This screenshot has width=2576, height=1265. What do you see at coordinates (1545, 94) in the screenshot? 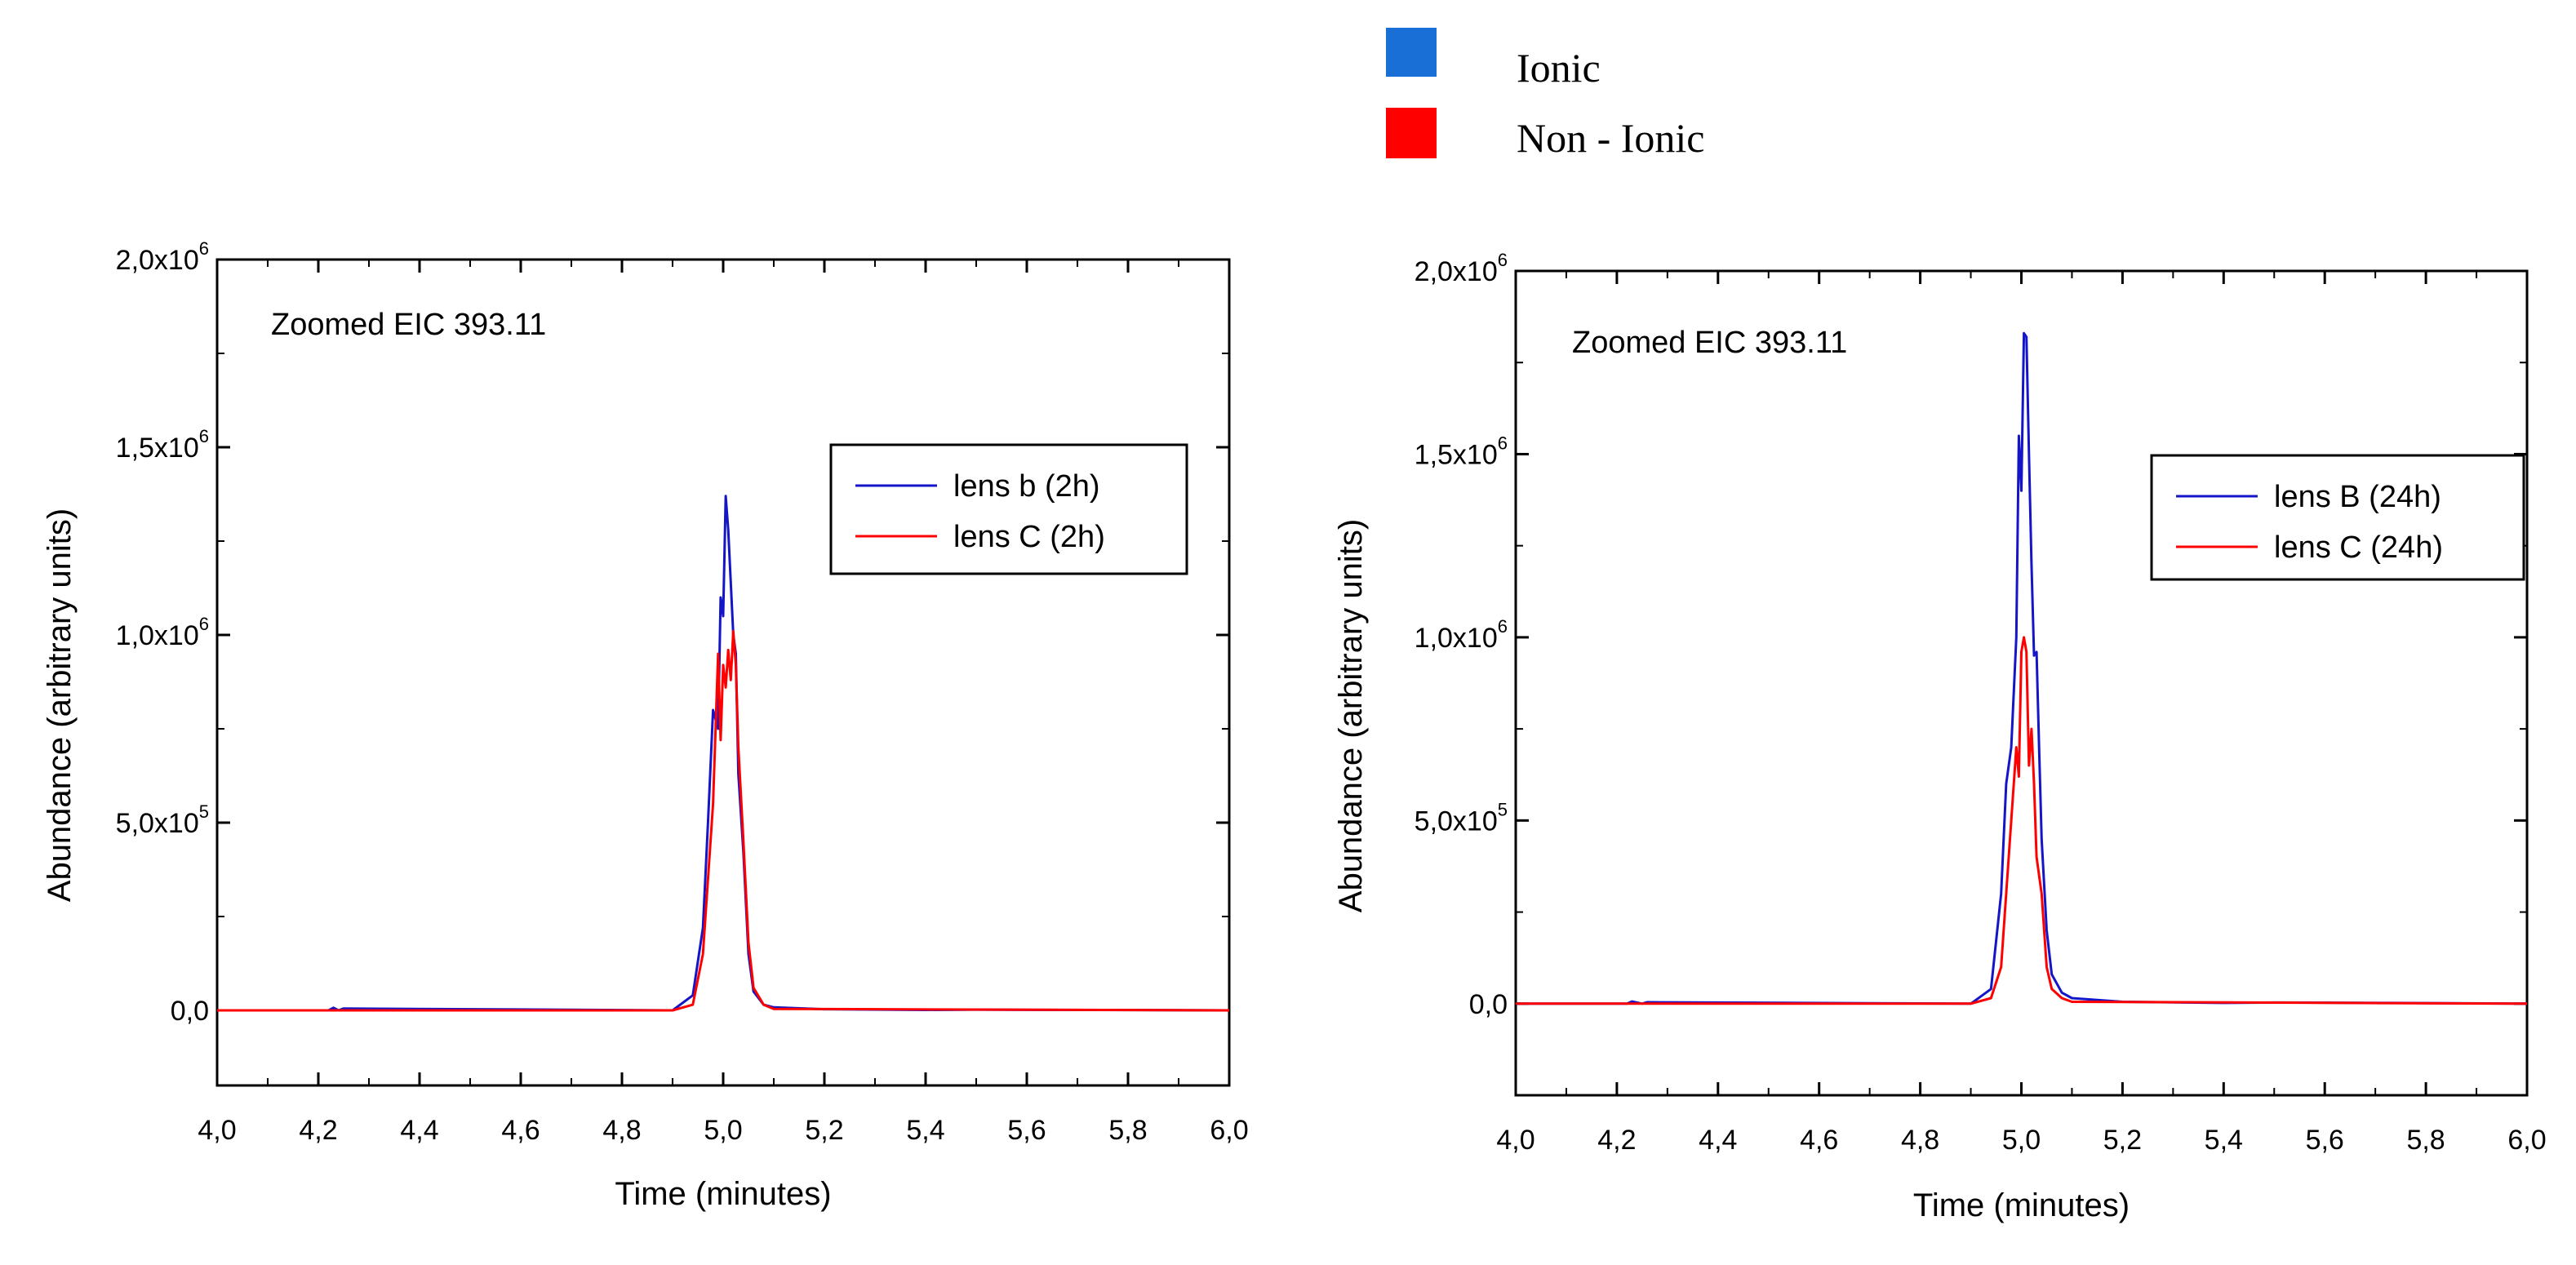
I see `top-legend: Ionic Non - Ionic` at bounding box center [1545, 94].